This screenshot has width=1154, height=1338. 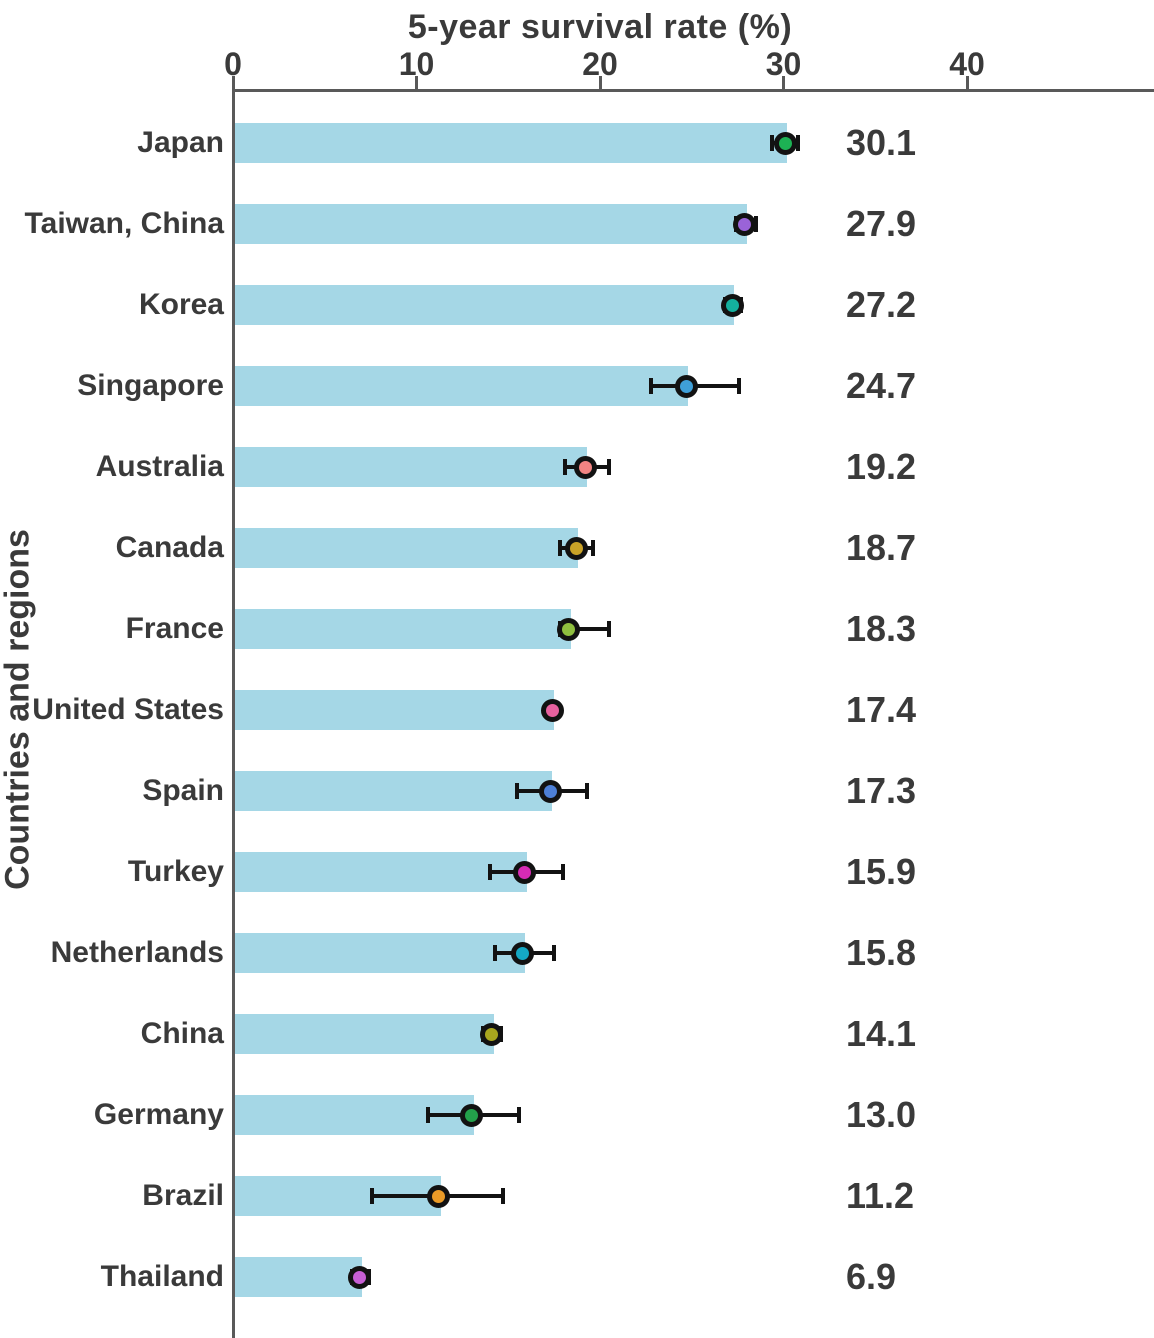 What do you see at coordinates (181, 304) in the screenshot?
I see `category-label: Korea` at bounding box center [181, 304].